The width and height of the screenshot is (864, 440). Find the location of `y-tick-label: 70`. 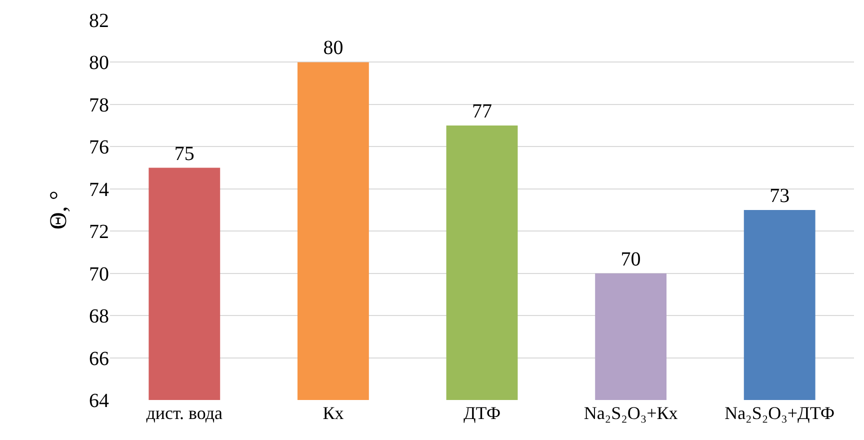

y-tick-label: 70 is located at coordinates (99, 274).